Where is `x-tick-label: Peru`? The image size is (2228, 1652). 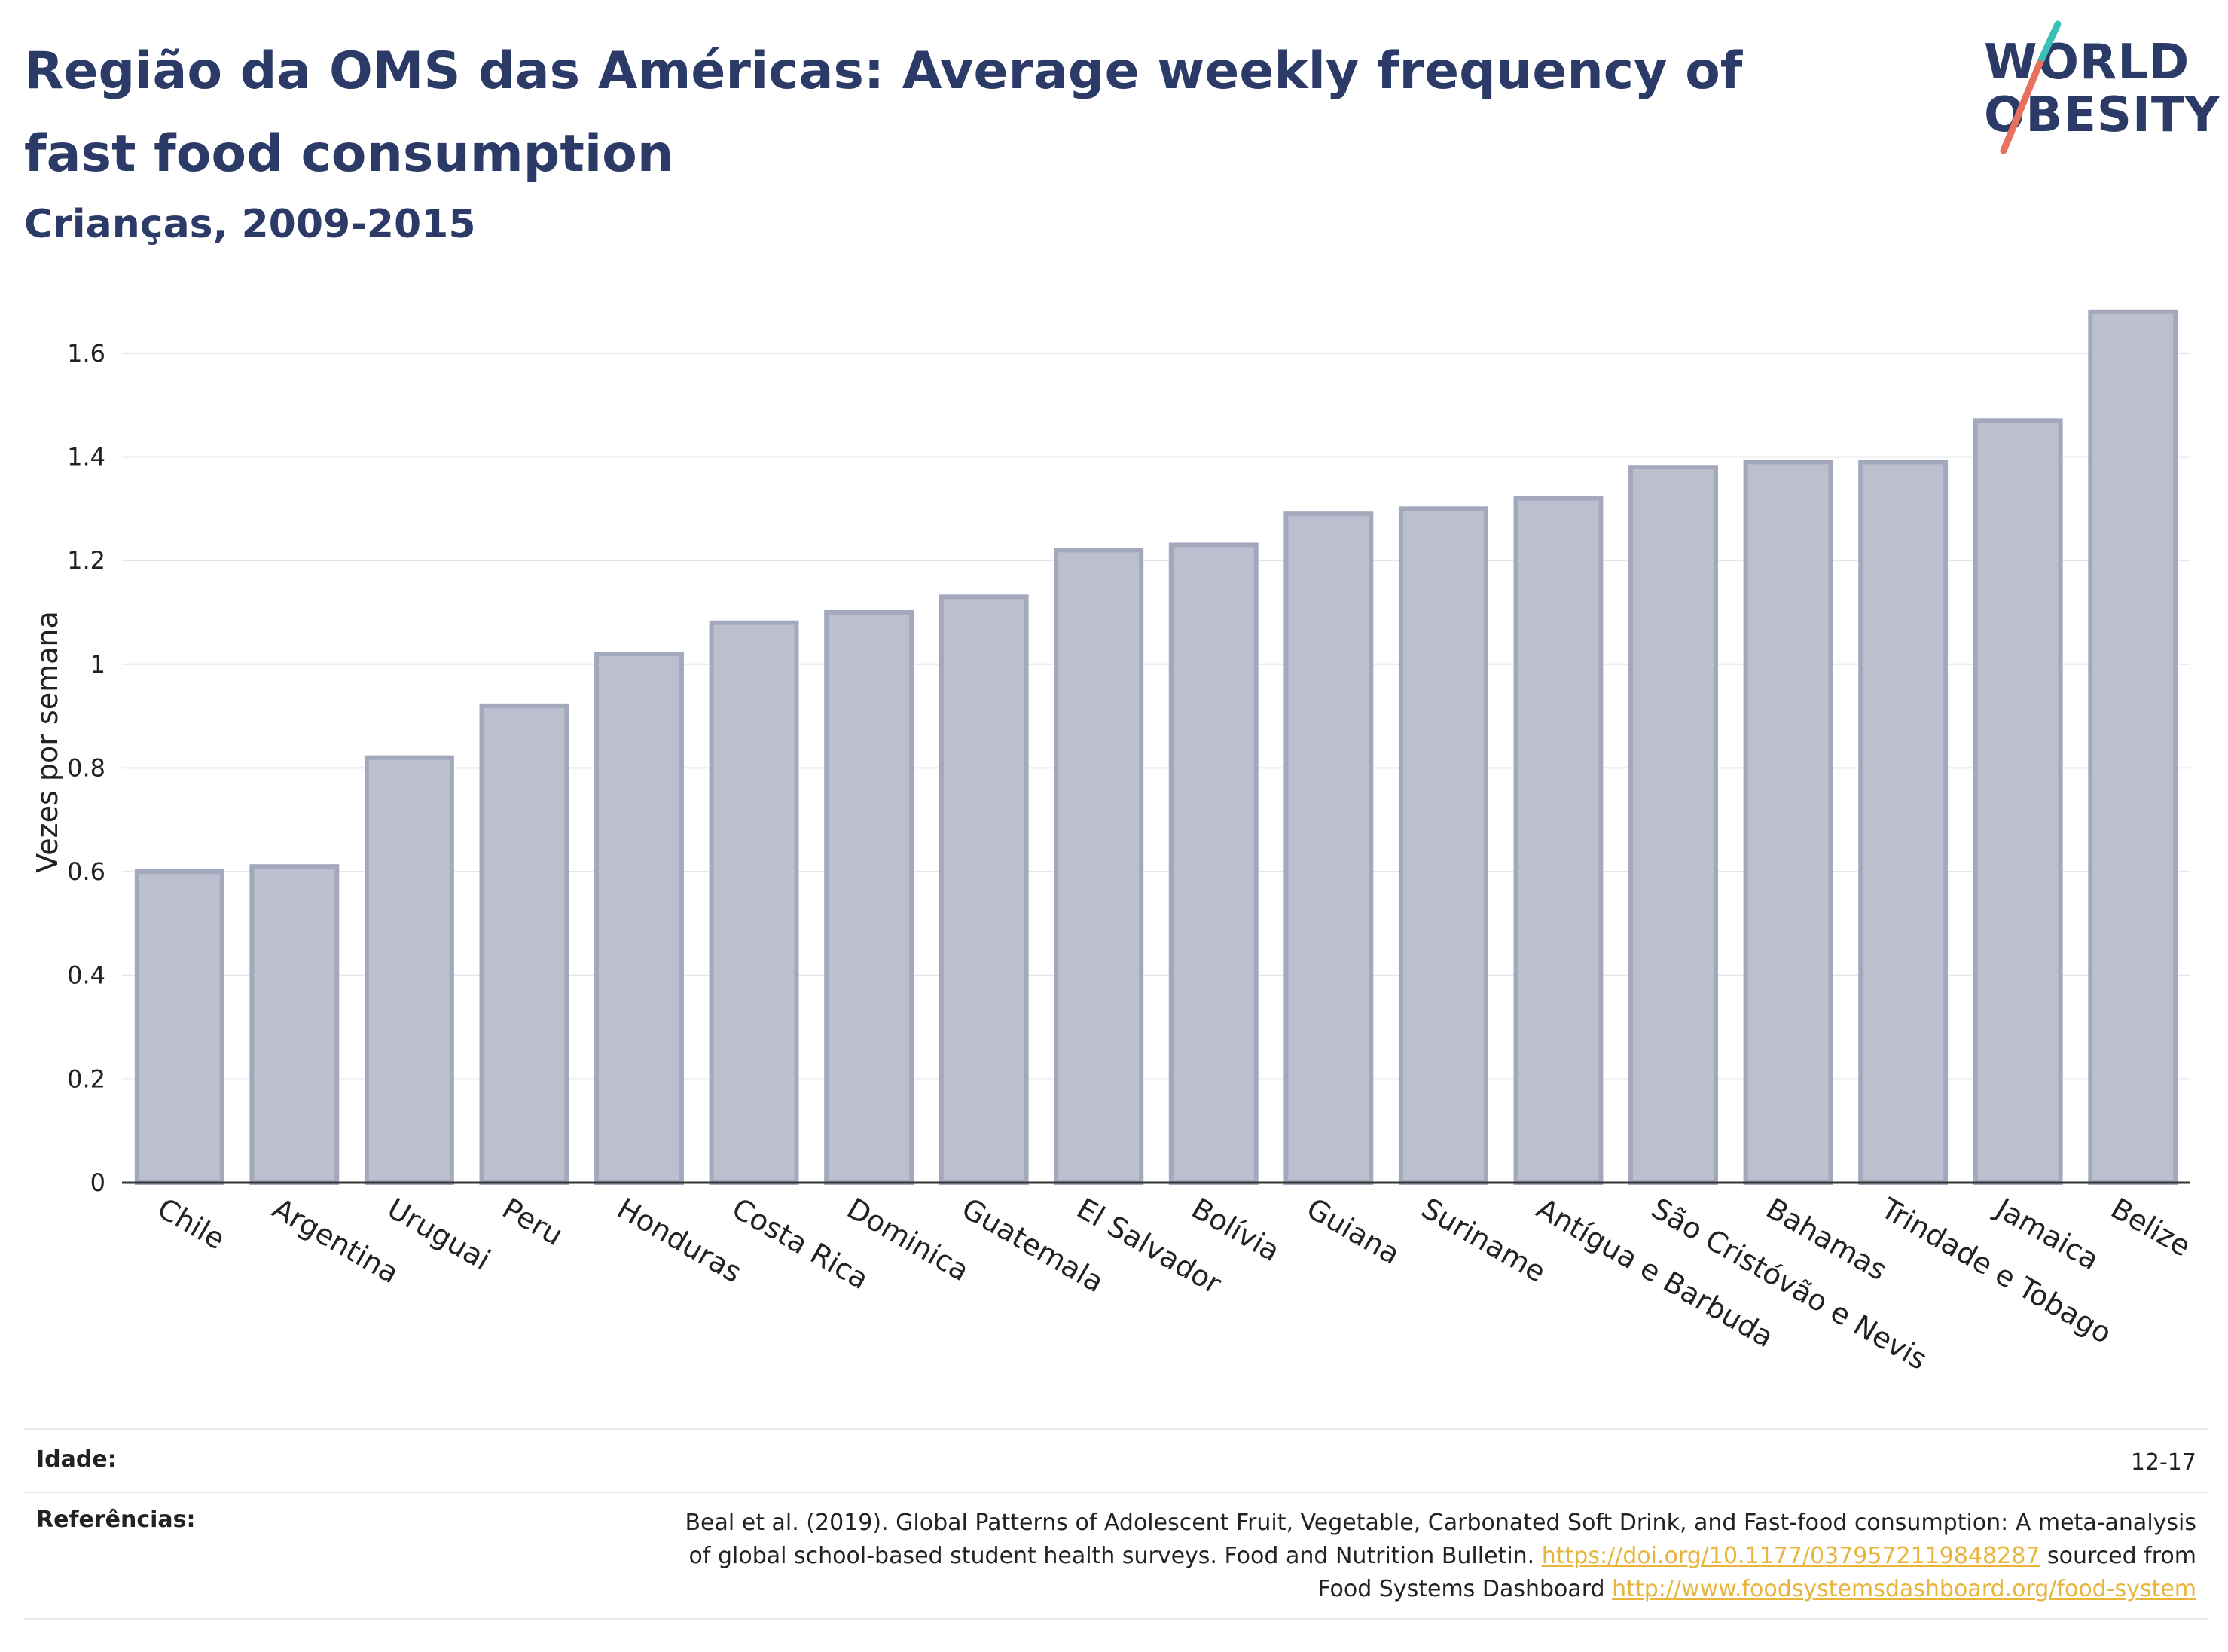 x-tick-label: Peru is located at coordinates (532, 1222).